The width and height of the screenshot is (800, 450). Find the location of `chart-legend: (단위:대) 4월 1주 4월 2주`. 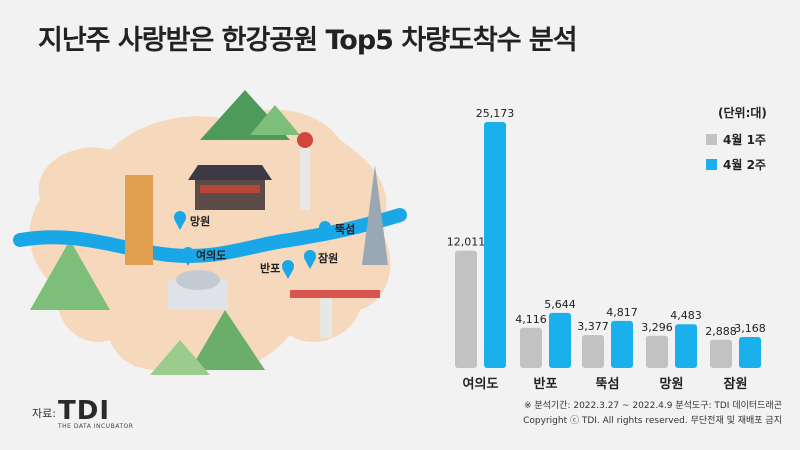

chart-legend: (단위:대) 4월 1주 4월 2주 is located at coordinates (736, 142).